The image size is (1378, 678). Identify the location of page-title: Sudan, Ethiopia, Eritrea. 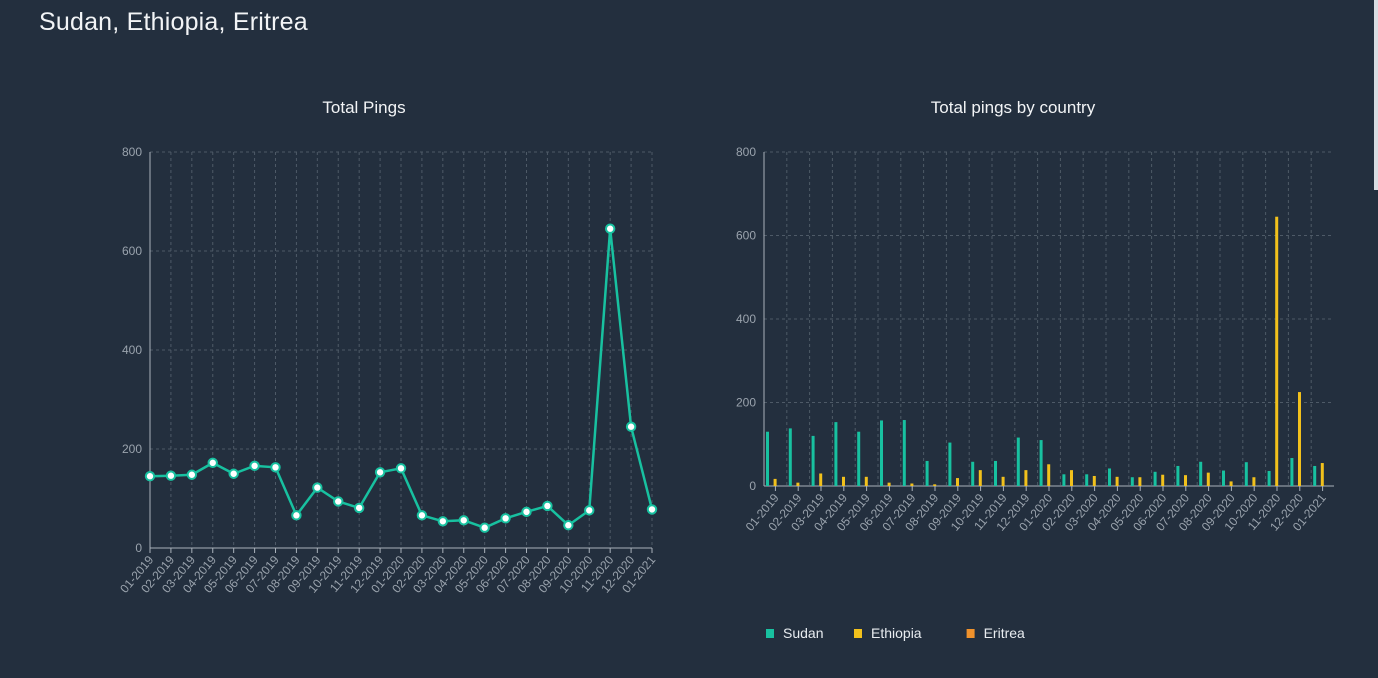
(173, 22).